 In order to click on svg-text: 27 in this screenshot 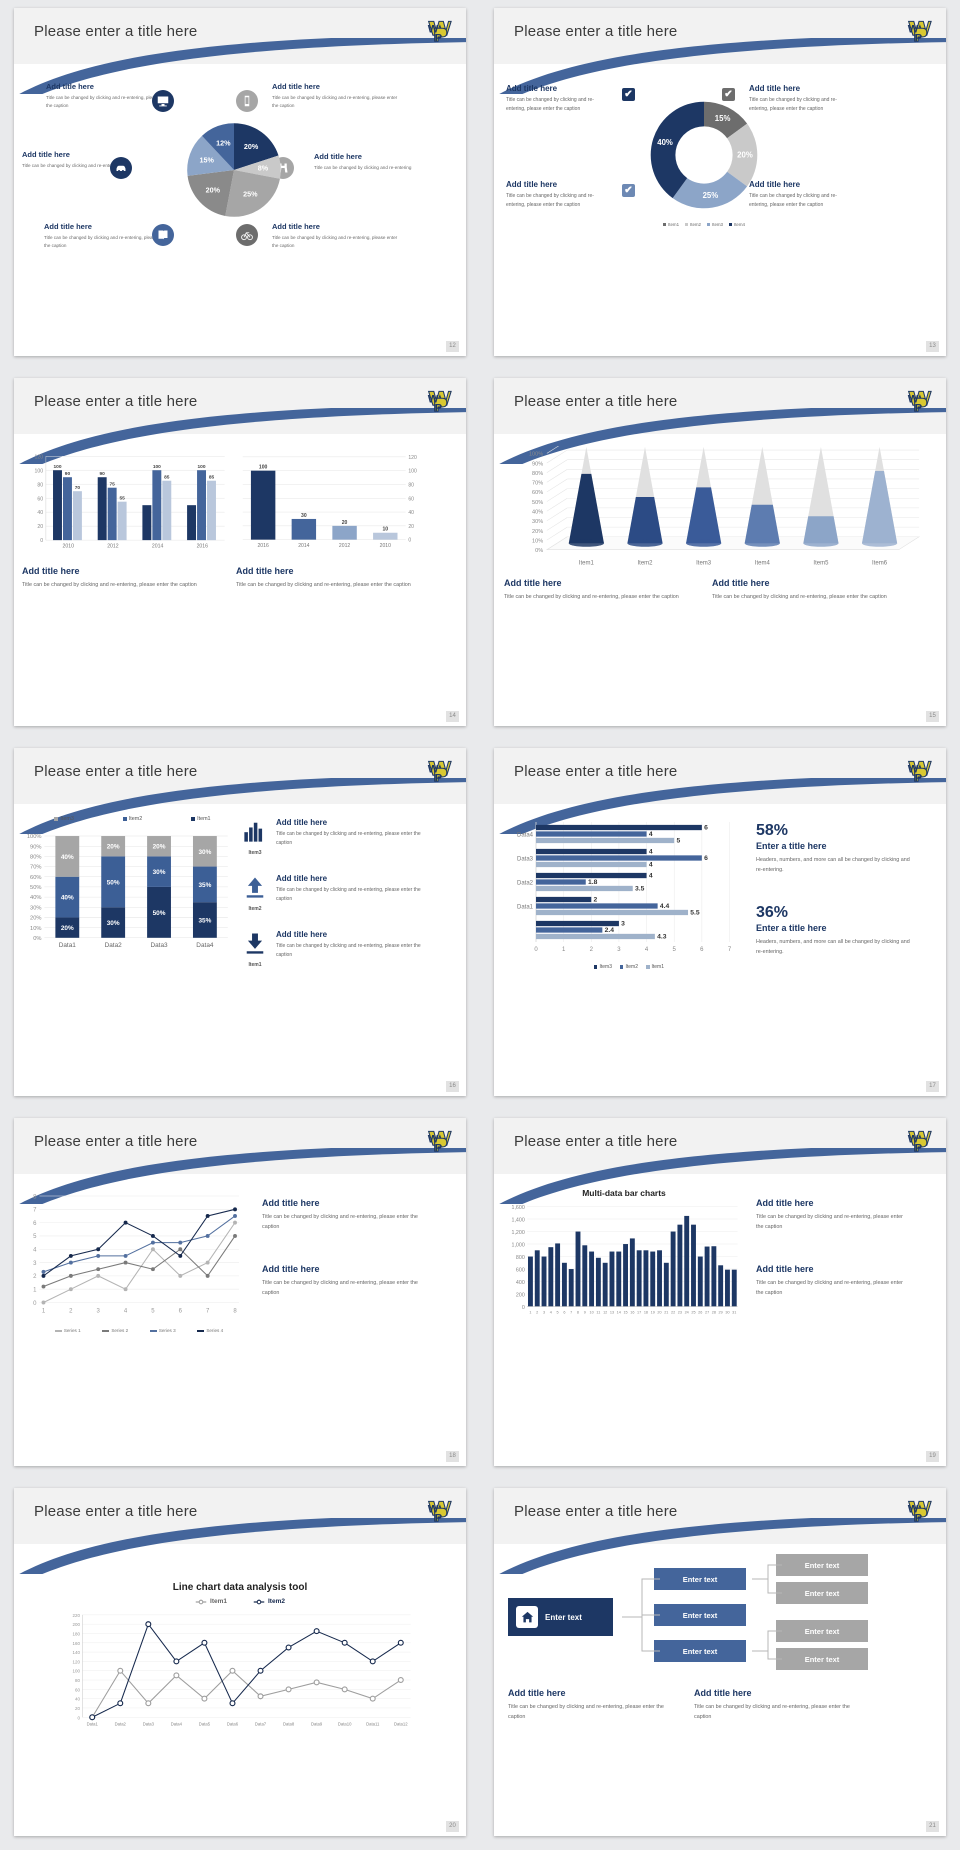, I will do `click(707, 1312)`.